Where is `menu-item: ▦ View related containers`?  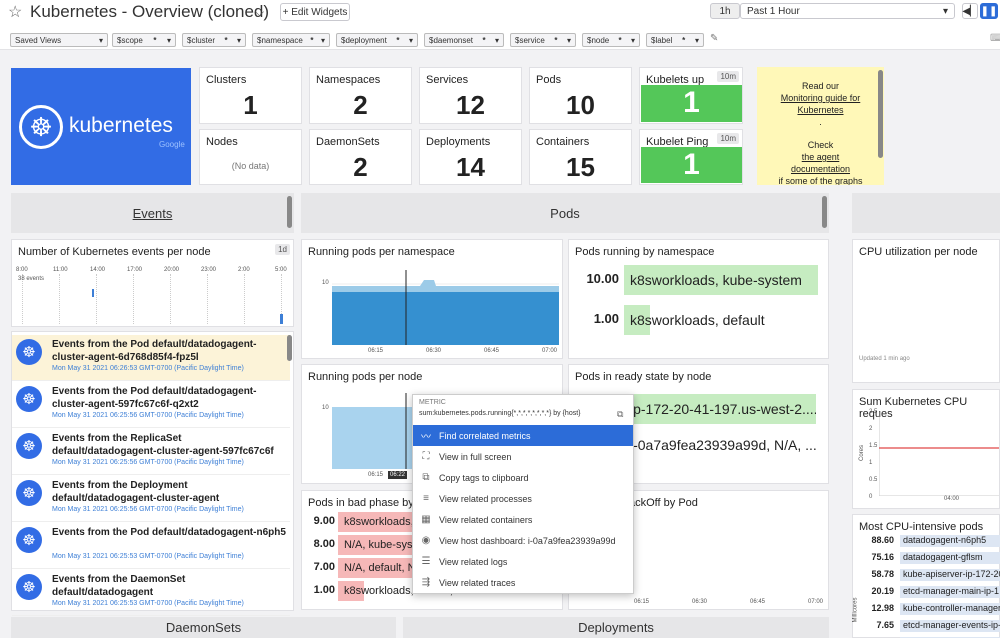 menu-item: ▦ View related containers is located at coordinates (523, 519).